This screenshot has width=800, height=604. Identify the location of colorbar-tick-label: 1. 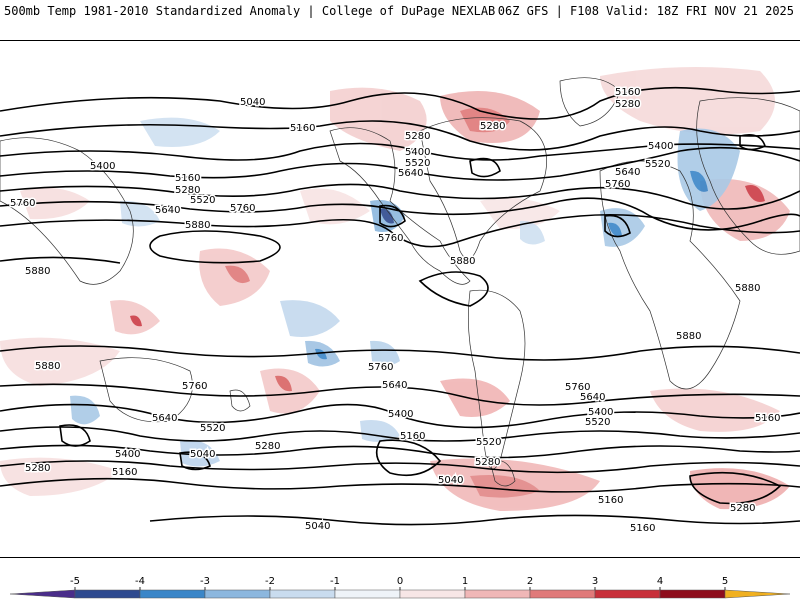
(465, 581).